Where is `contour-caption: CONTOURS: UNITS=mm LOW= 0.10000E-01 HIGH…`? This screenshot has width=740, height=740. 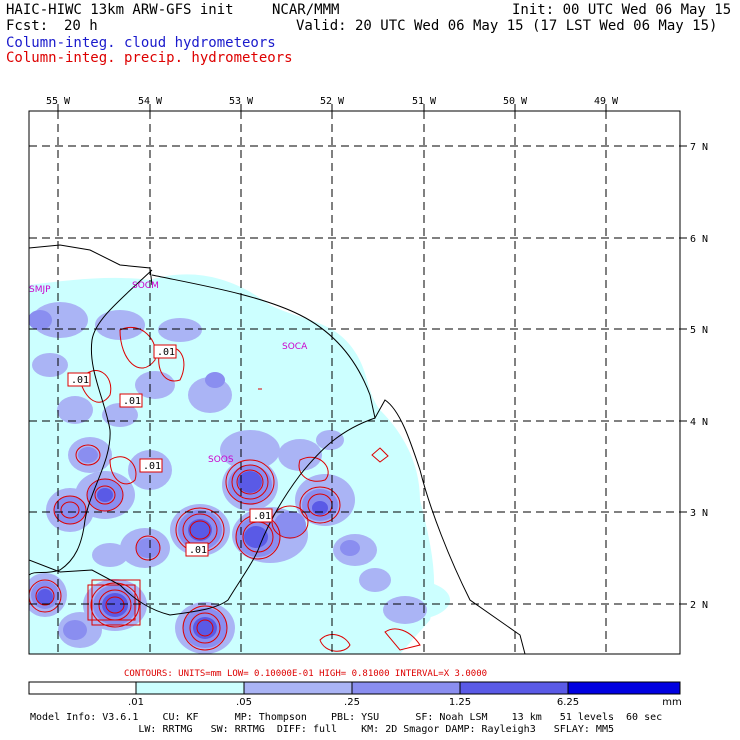
contour-caption: CONTOURS: UNITS=mm LOW= 0.10000E-01 HIGH… is located at coordinates (305, 674).